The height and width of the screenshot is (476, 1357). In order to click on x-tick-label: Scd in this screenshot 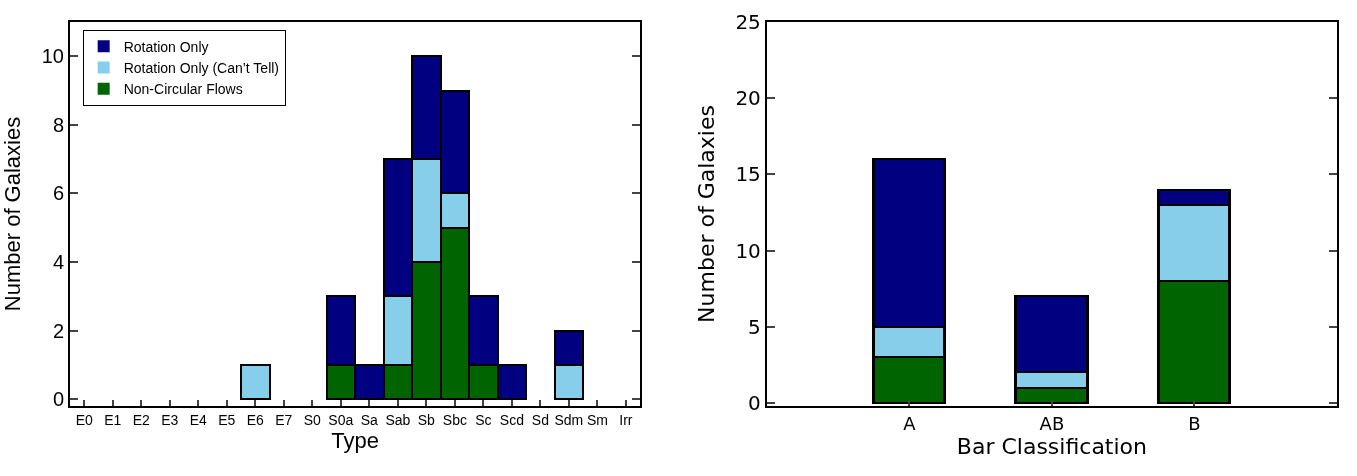, I will do `click(511, 419)`.